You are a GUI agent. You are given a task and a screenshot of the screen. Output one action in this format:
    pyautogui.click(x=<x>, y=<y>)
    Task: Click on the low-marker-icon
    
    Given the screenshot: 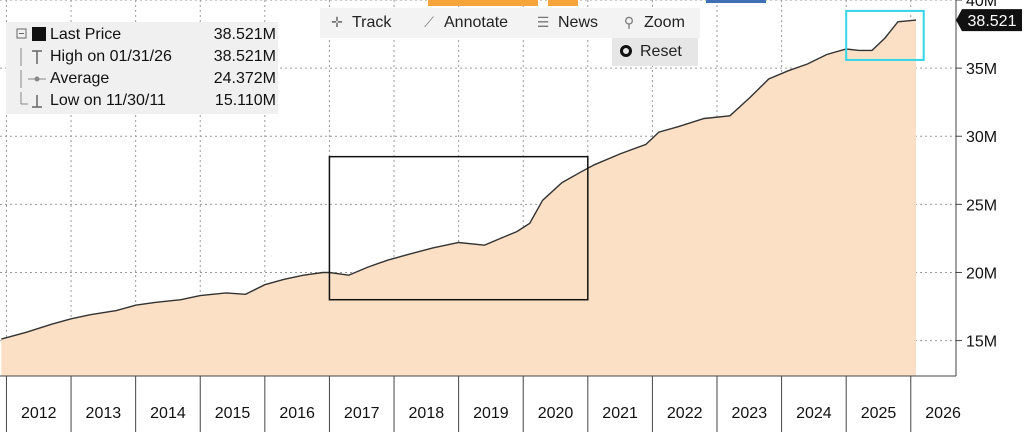 What is the action you would take?
    pyautogui.click(x=31, y=100)
    